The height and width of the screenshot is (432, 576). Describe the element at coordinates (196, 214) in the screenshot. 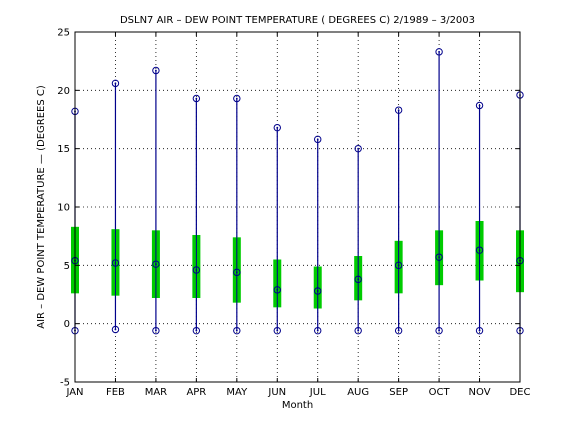

I see `box-apr` at that location.